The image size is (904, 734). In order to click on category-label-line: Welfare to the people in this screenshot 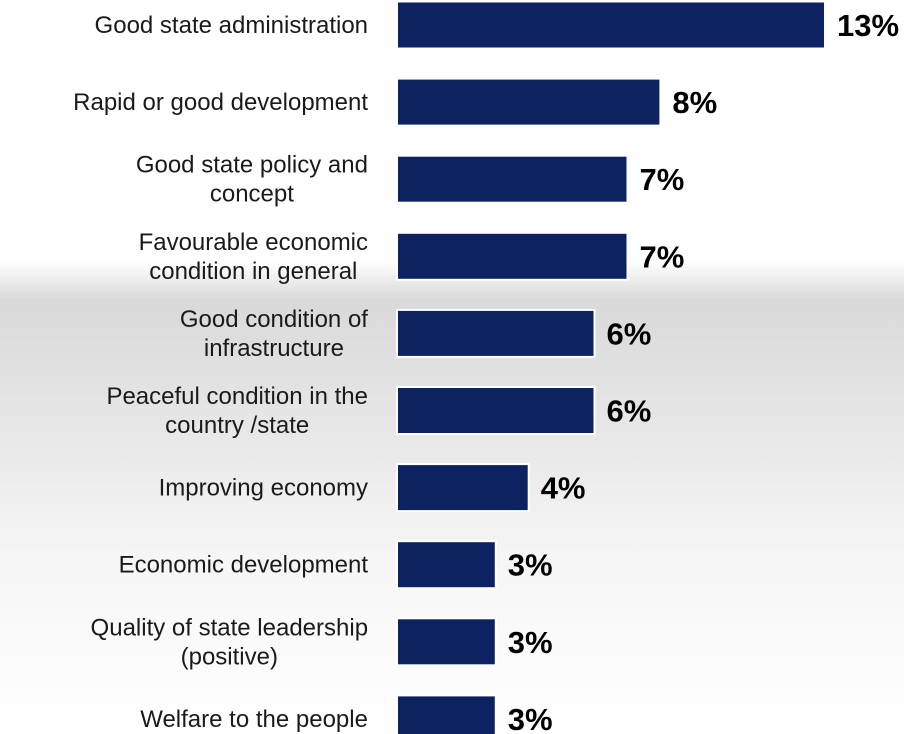, I will do `click(254, 719)`.